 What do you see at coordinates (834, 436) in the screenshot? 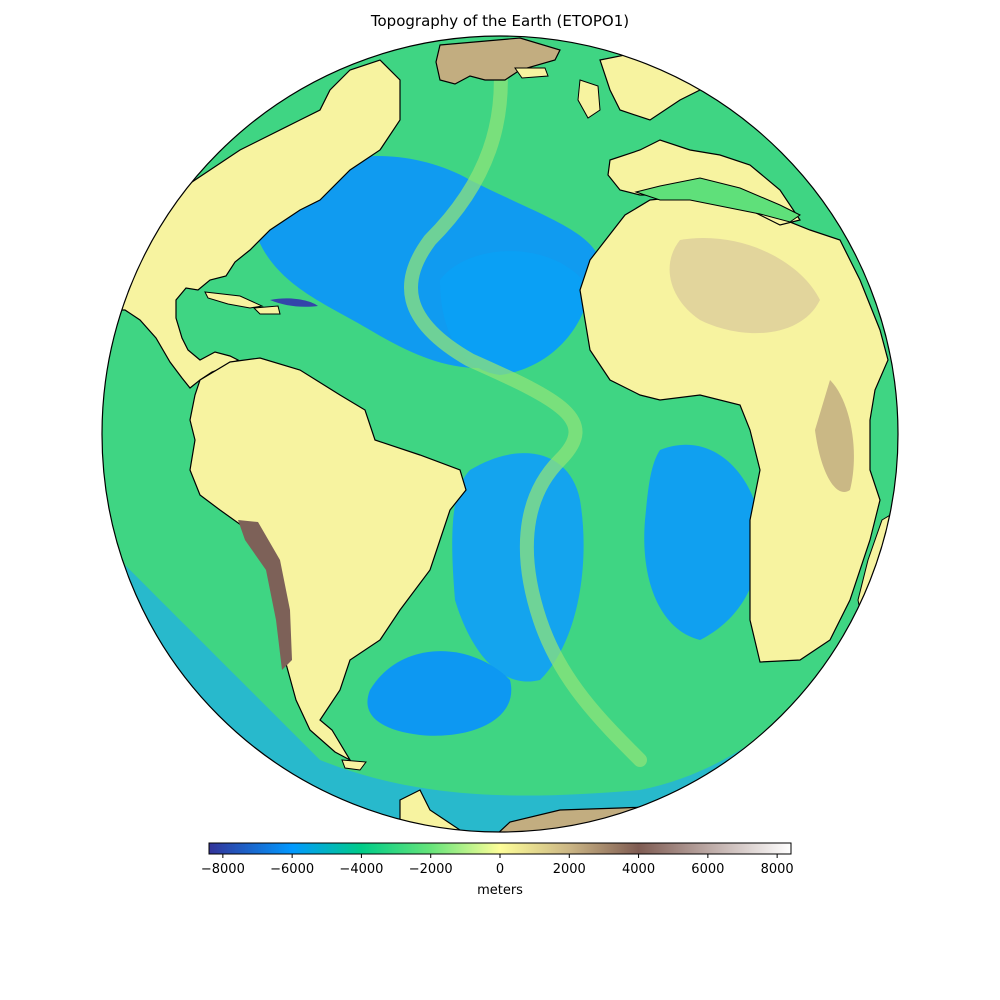
I see `east-african-highlands` at bounding box center [834, 436].